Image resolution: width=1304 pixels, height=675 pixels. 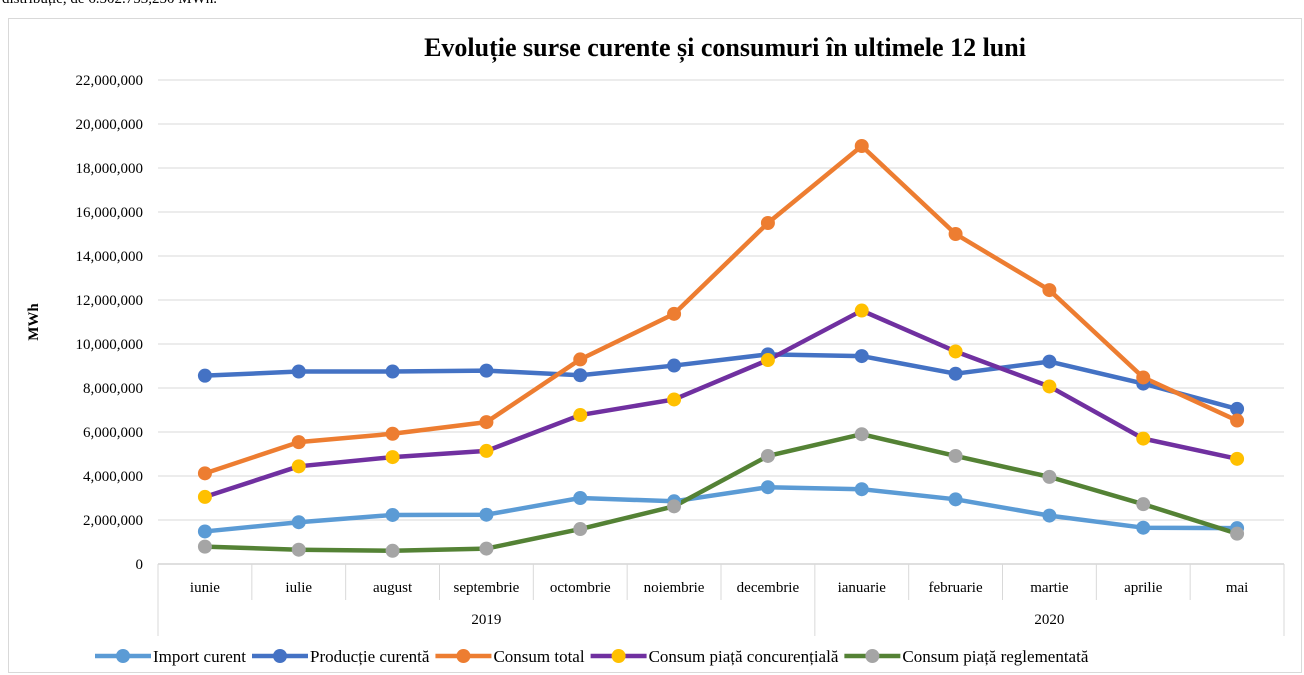 I want to click on x-tick-label: iulie, so click(x=298, y=588).